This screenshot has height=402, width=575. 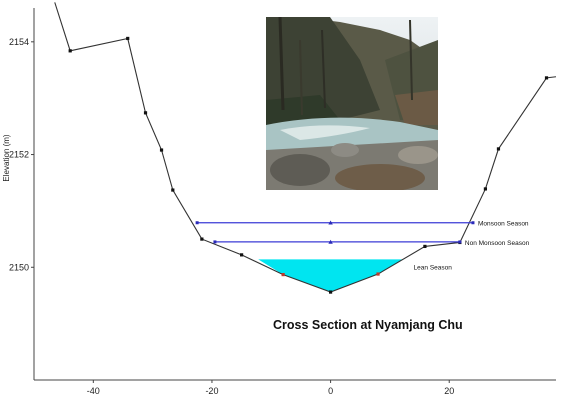 What do you see at coordinates (19, 267) in the screenshot?
I see `y-tick-label: 2150` at bounding box center [19, 267].